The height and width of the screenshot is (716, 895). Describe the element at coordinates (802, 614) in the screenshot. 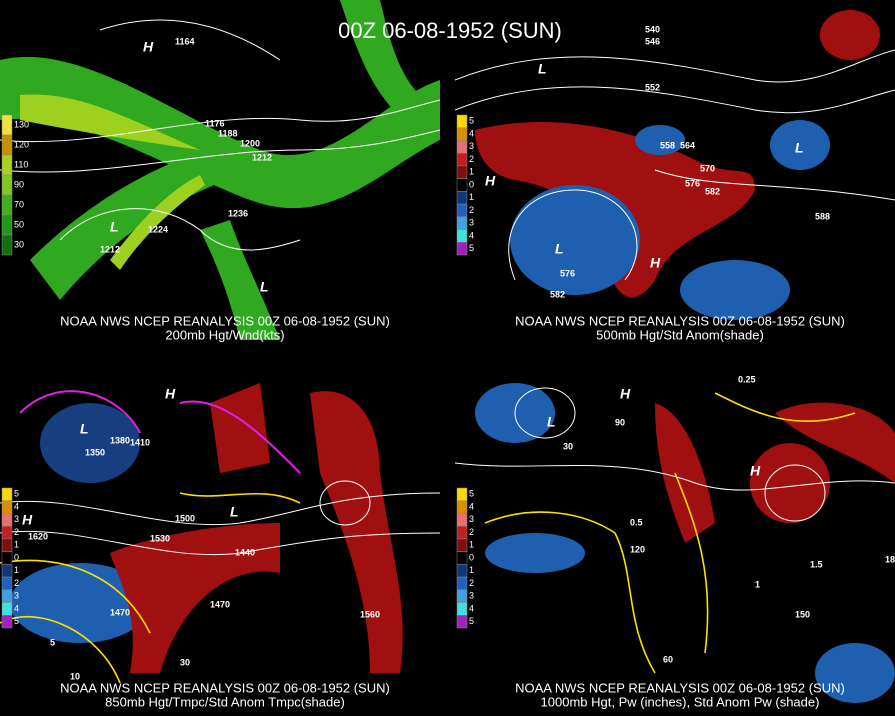

I see `contour-label: 150` at that location.